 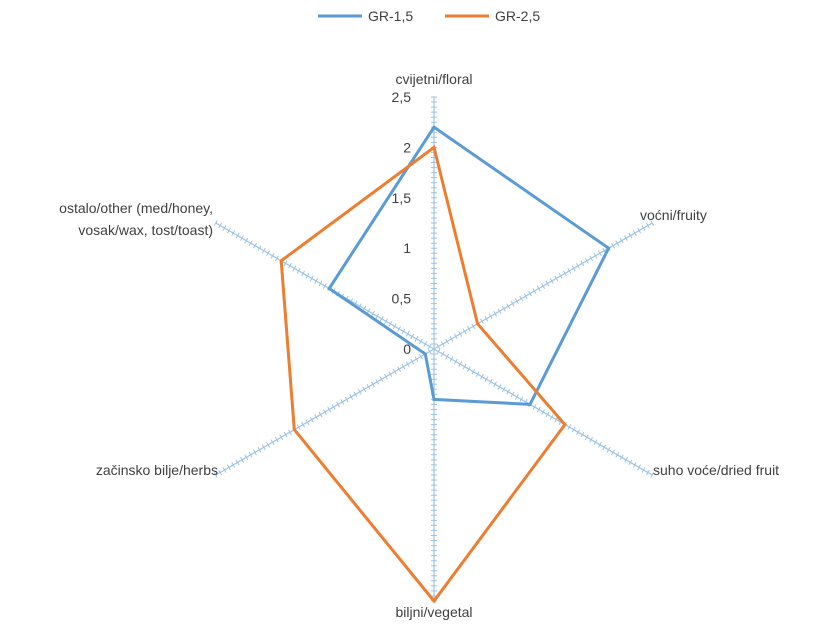 I want to click on axis-label-other-line-2: vosak/wax, tost/toast), so click(x=145, y=230).